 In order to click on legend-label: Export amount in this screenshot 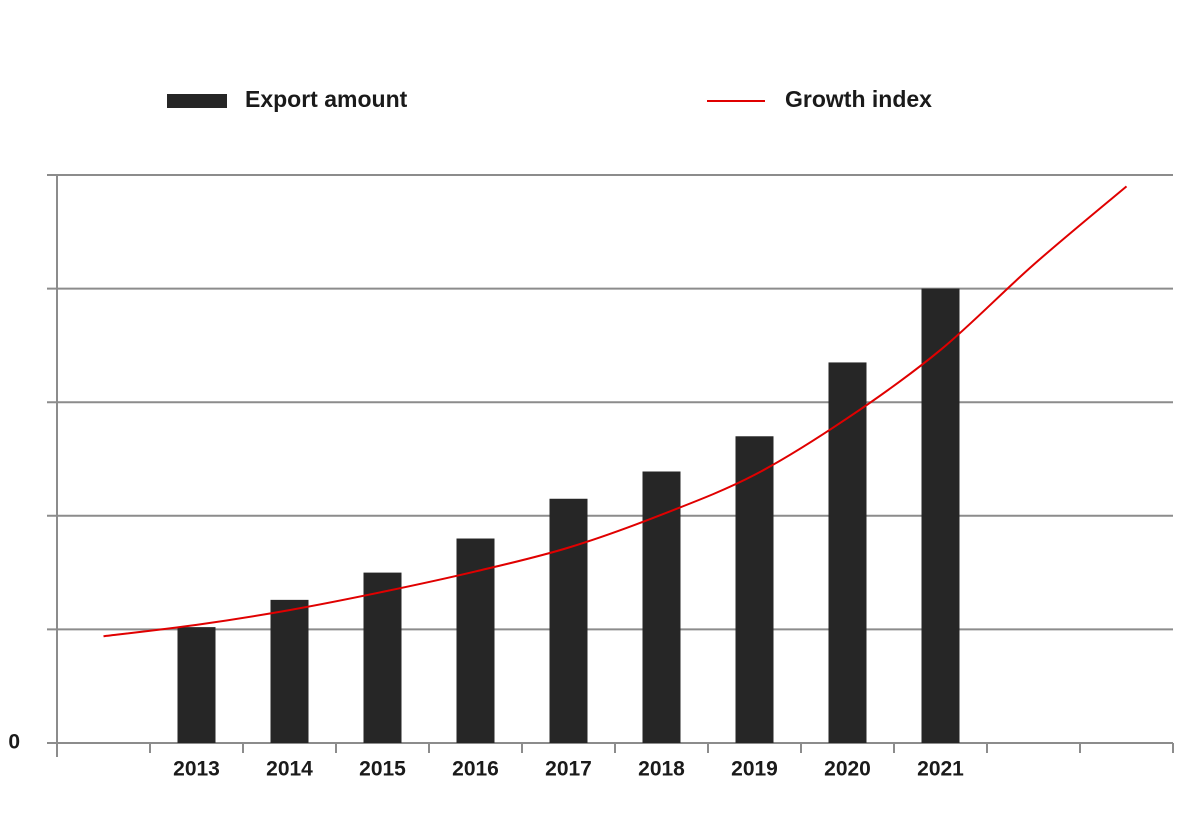, I will do `click(326, 99)`.